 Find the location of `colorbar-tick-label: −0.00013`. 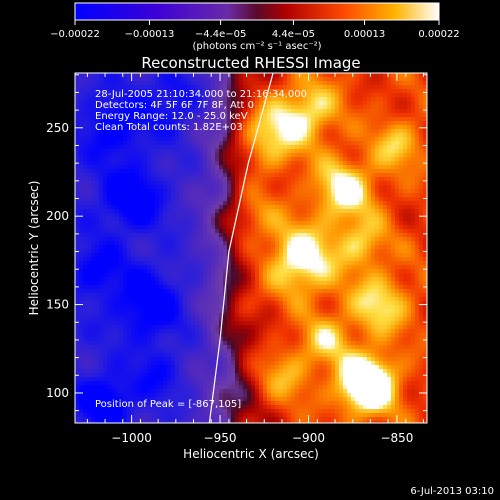

colorbar-tick-label: −0.00013 is located at coordinates (150, 34).